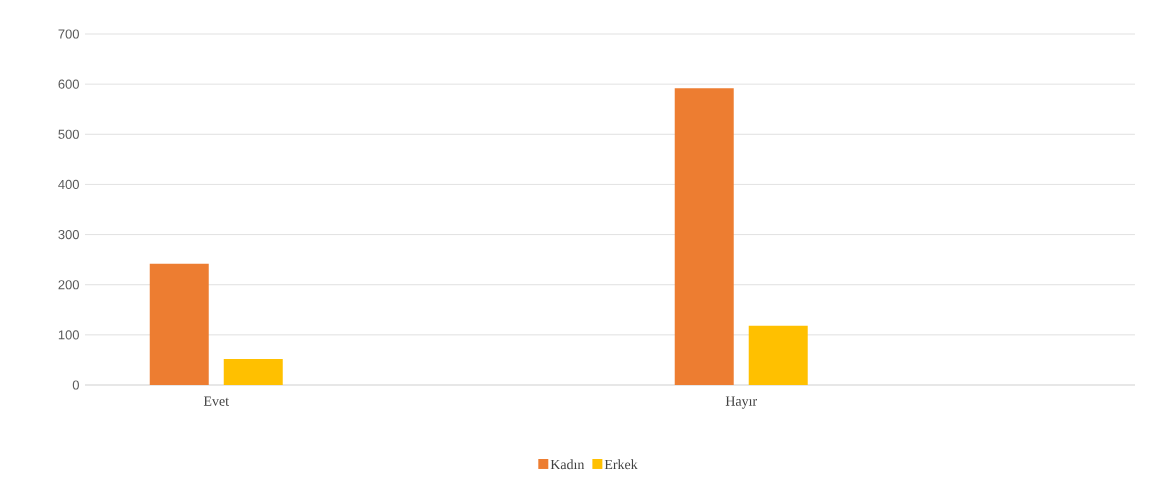 The image size is (1158, 498). What do you see at coordinates (68, 234) in the screenshot?
I see `y-tick-label: 300` at bounding box center [68, 234].